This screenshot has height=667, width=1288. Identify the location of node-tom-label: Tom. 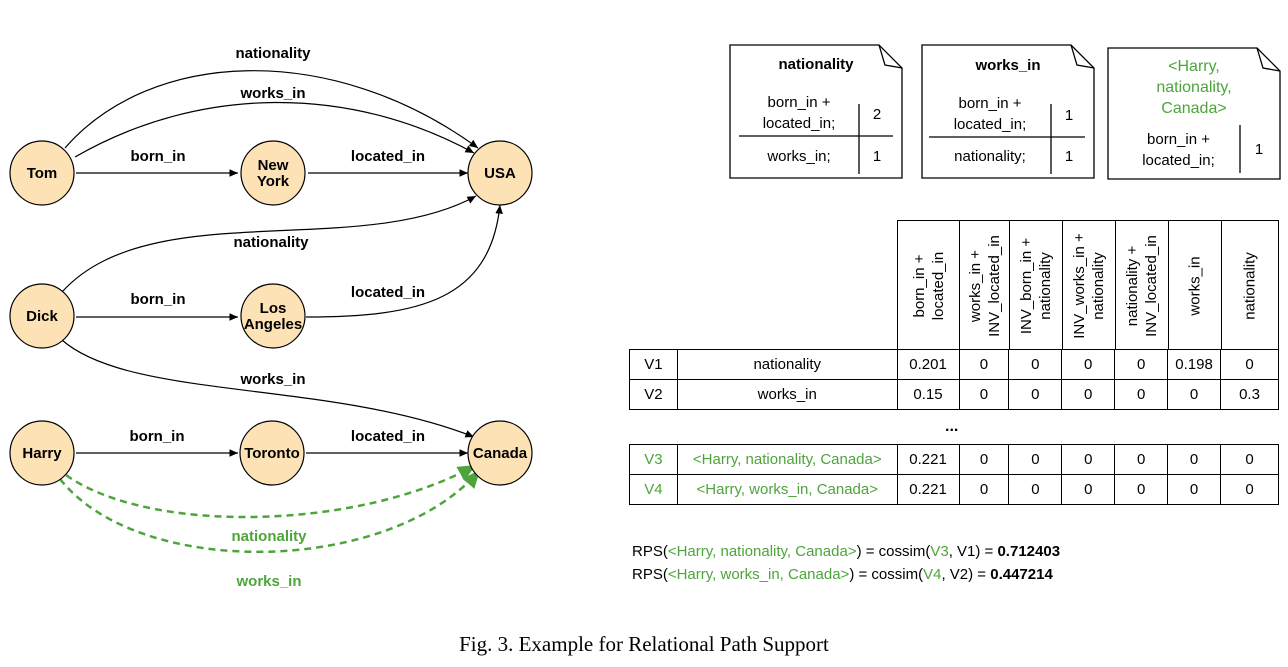
(42, 173).